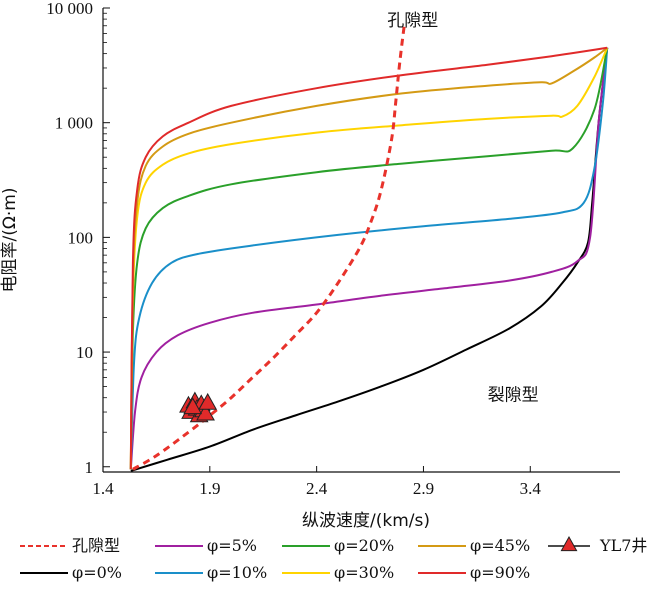  What do you see at coordinates (500, 545) in the screenshot?
I see `legend-label: φ=45%` at bounding box center [500, 545].